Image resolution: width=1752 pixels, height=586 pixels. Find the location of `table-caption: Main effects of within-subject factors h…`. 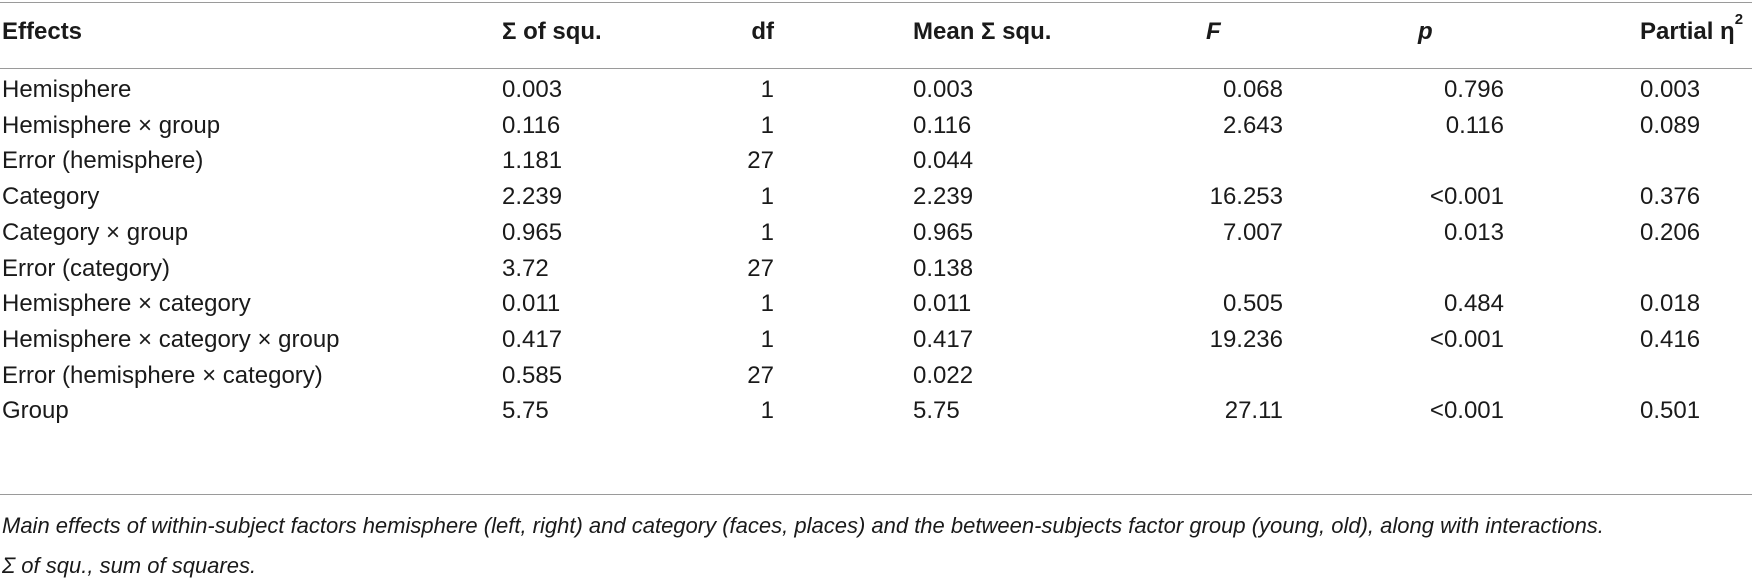

table-caption: Main effects of within-subject factors h… is located at coordinates (876, 546).